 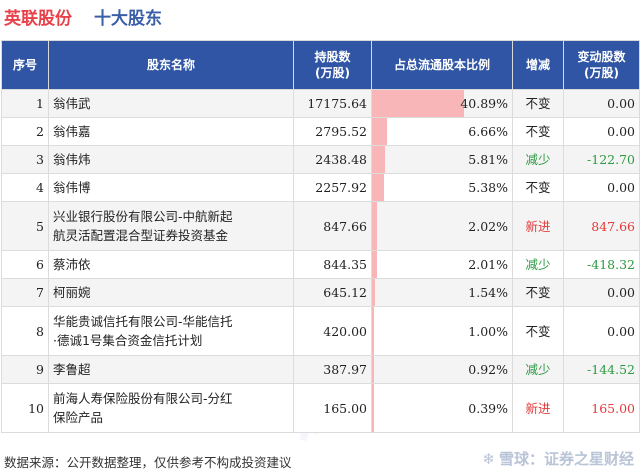 What do you see at coordinates (171, 131) in the screenshot?
I see `shareholder-name: 翁伟嘉` at bounding box center [171, 131].